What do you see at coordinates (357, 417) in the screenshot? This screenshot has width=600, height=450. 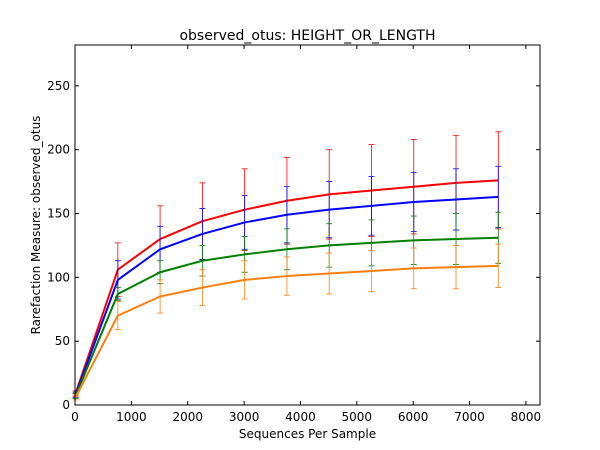 I see `x-tick-label: 5000` at bounding box center [357, 417].